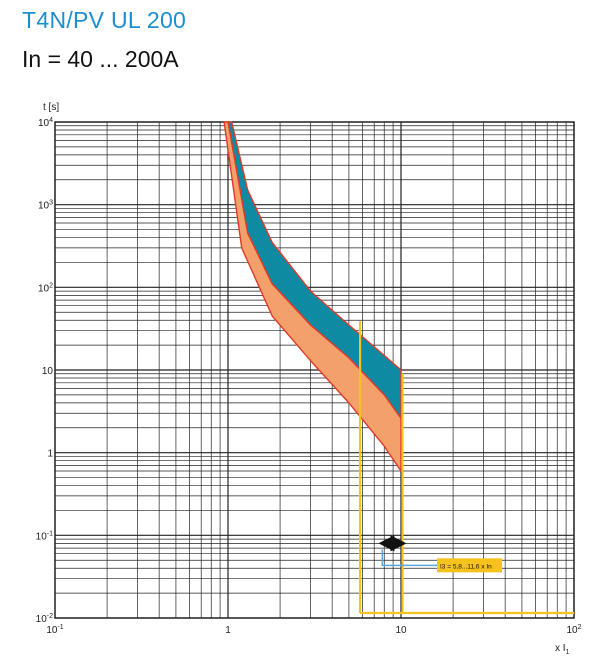  Describe the element at coordinates (228, 630) in the screenshot. I see `x-tick-label: 1` at that location.